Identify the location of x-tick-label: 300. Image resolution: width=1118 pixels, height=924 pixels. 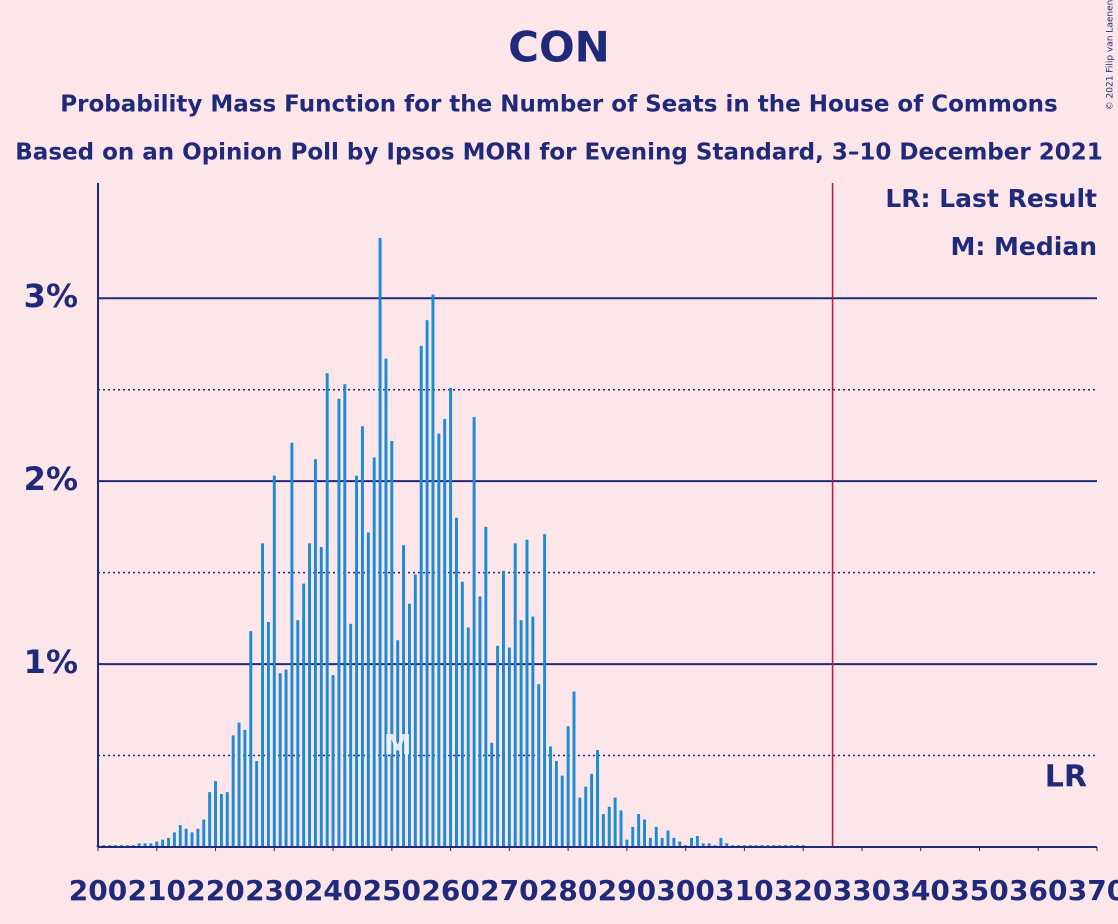
(685, 890).